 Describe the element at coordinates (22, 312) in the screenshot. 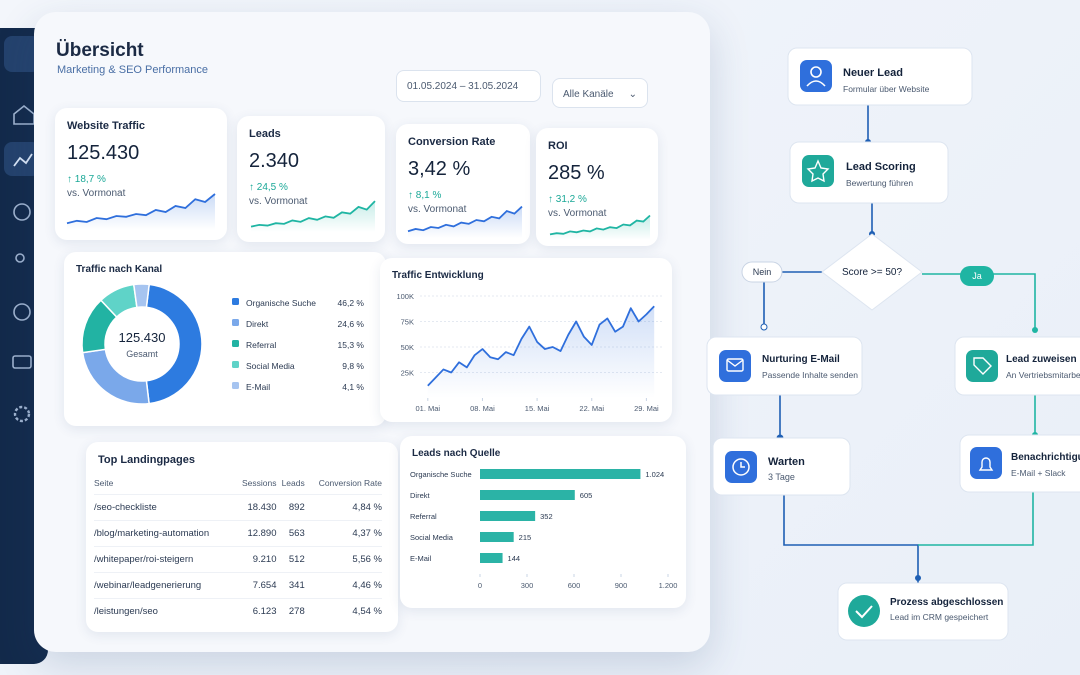

I see `target-icon` at that location.